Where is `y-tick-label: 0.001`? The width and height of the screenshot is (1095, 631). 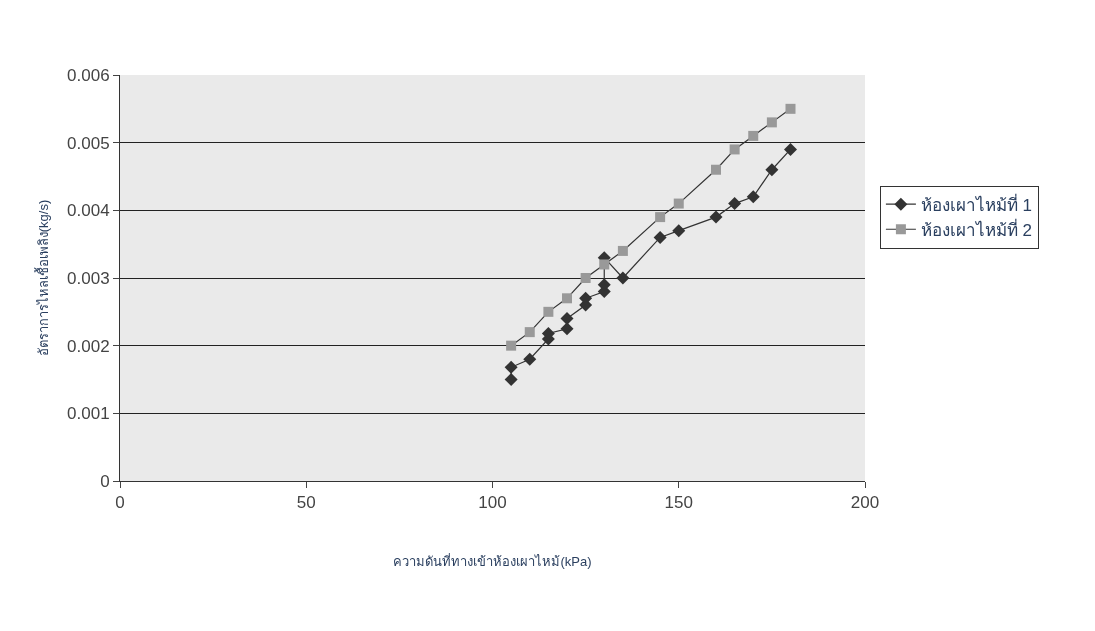 y-tick-label: 0.001 is located at coordinates (88, 414).